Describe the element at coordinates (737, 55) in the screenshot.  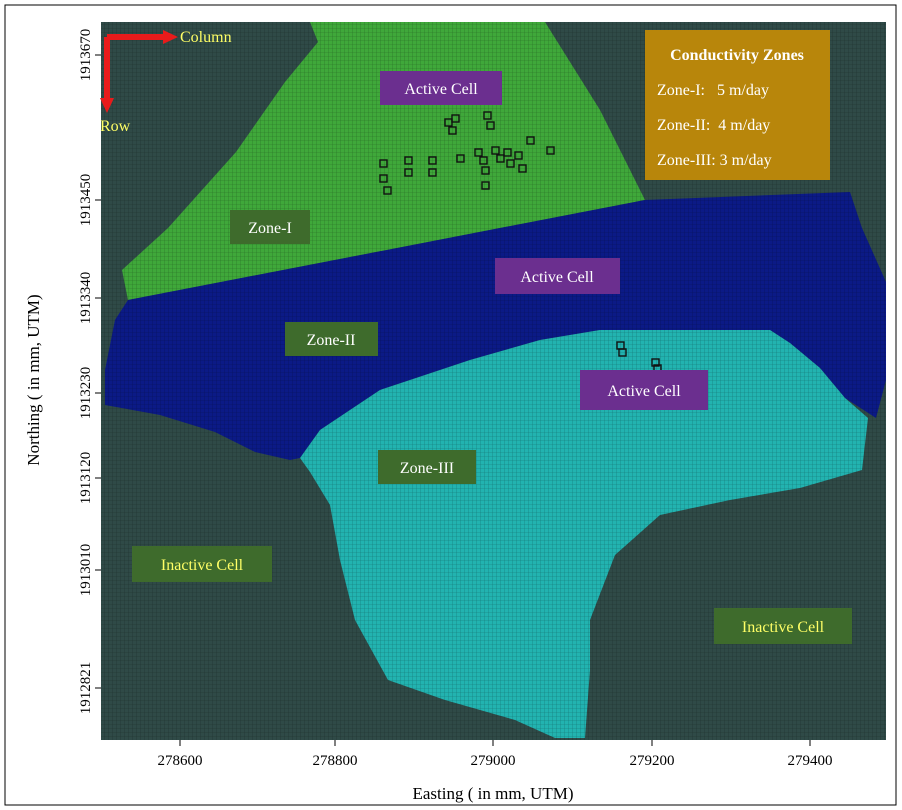
I see `legend-title: Conductivity Zones` at that location.